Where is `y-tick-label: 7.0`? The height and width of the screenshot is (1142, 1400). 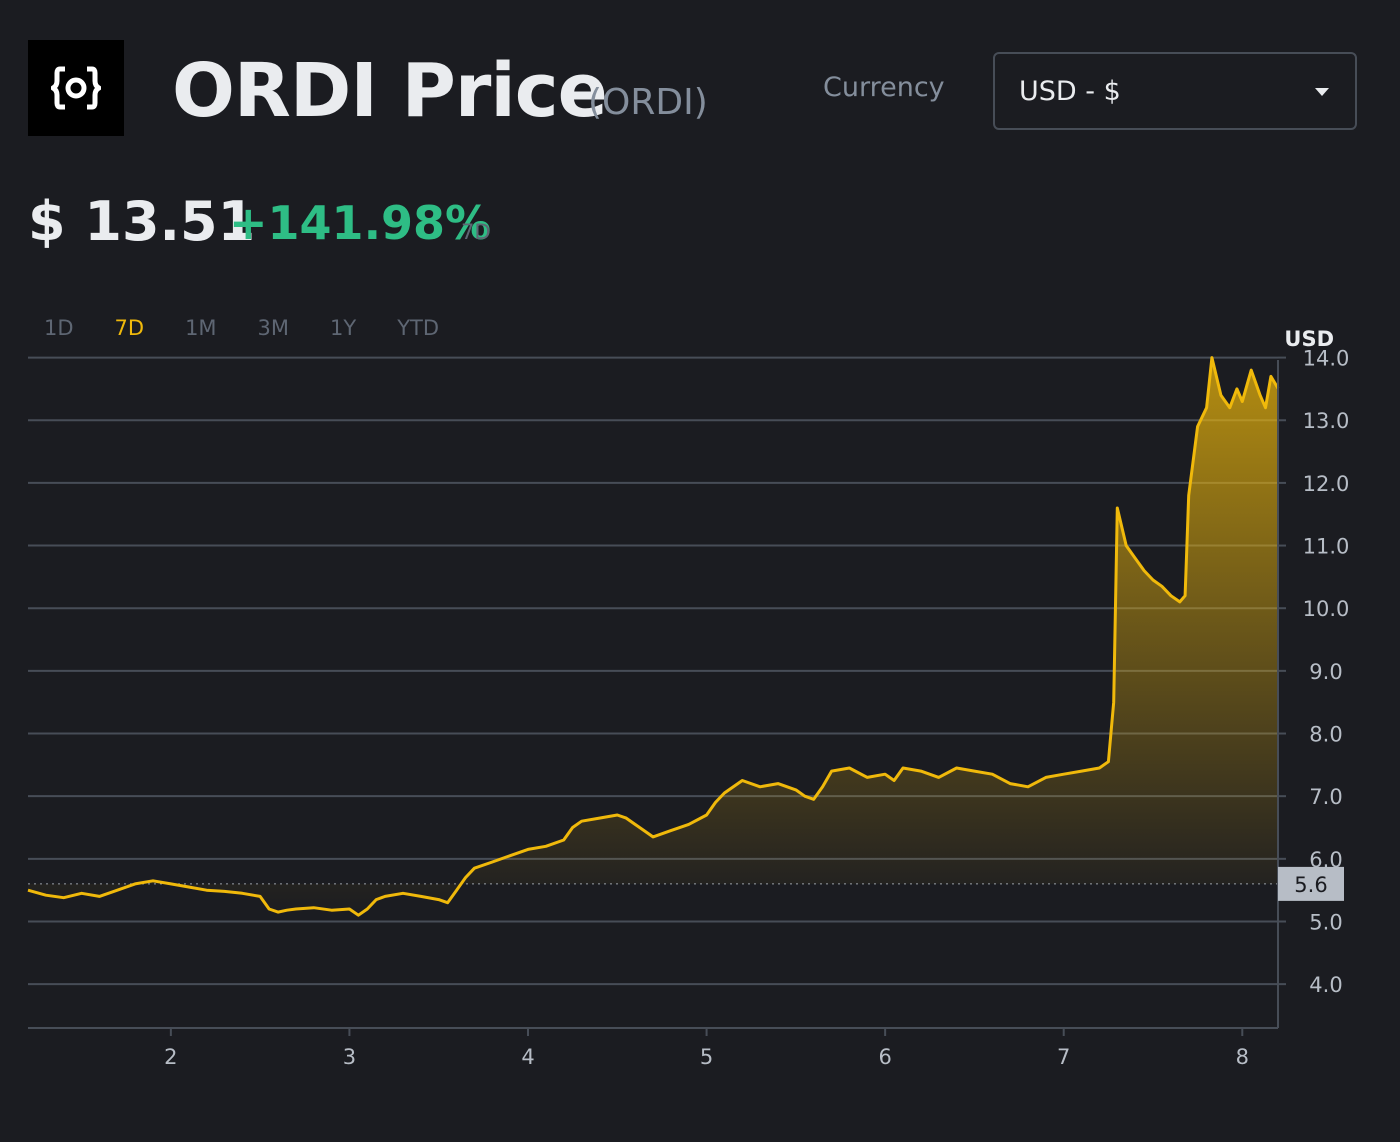 y-tick-label: 7.0 is located at coordinates (1325, 797).